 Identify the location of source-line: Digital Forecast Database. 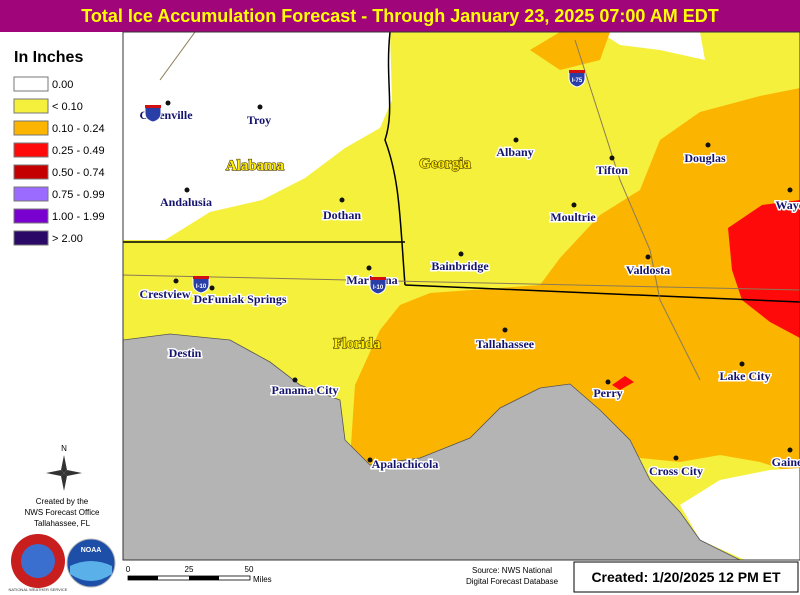
(512, 581).